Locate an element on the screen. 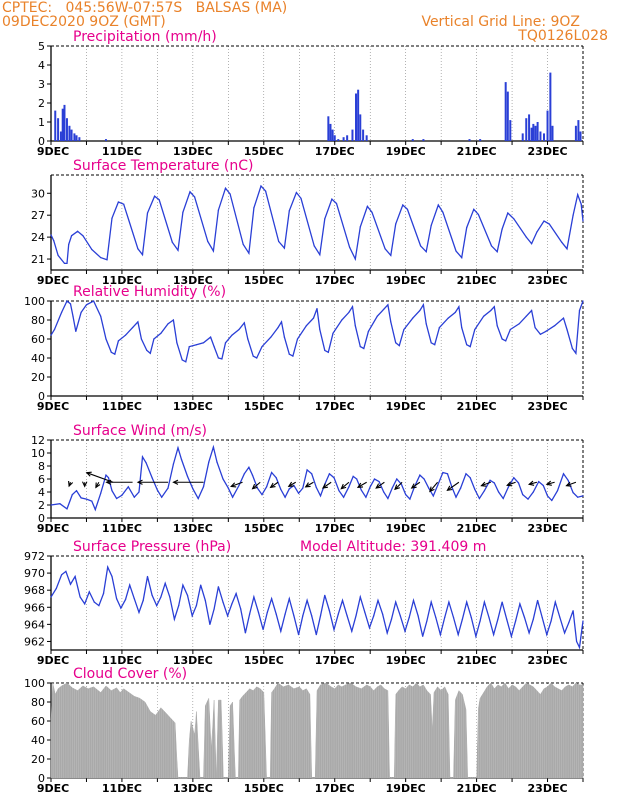 This screenshot has height=800, width=618. y-tick-label: 8 is located at coordinates (41, 466).